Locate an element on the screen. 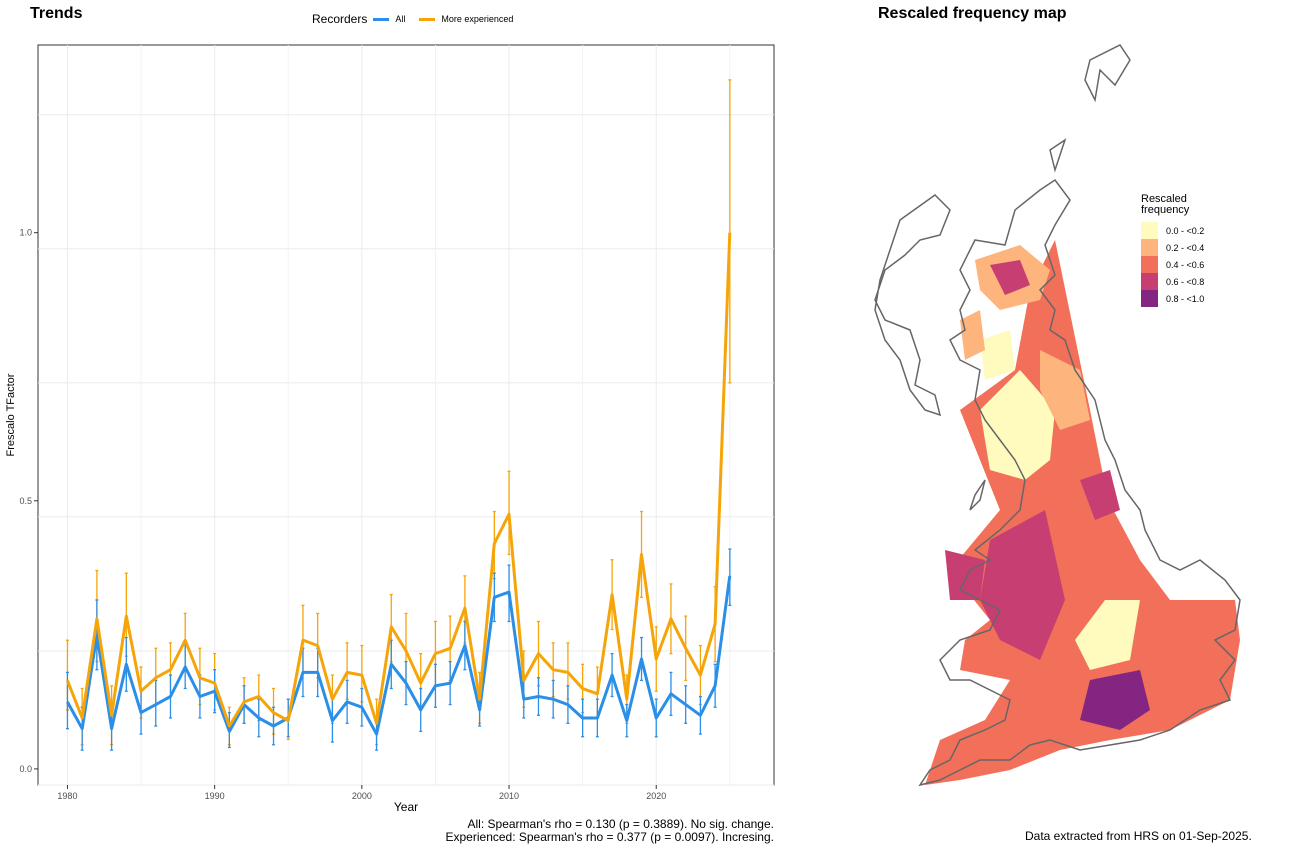 Image resolution: width=1300 pixels, height=850 pixels. map-legend-row: 0.4 - <0.6 is located at coordinates (1172, 264).